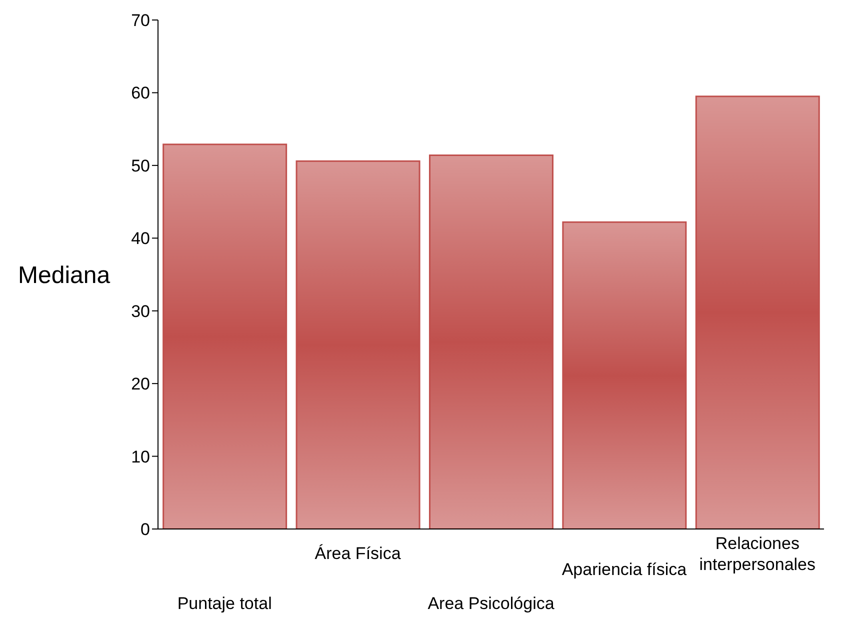 The image size is (842, 637). I want to click on x-tick-label: Puntaje total, so click(224, 603).